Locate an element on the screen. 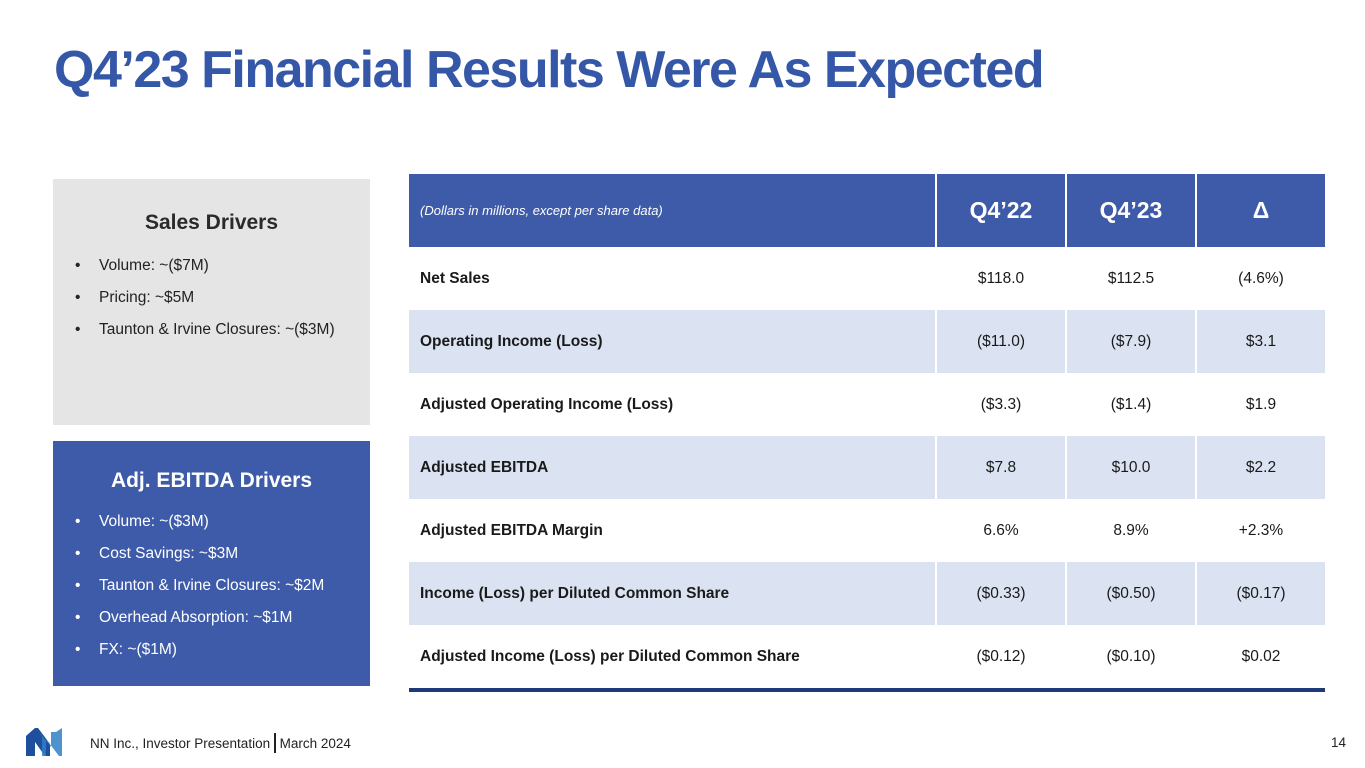 The image size is (1365, 768). column-header-q4-22: Q4’22 is located at coordinates (1001, 210).